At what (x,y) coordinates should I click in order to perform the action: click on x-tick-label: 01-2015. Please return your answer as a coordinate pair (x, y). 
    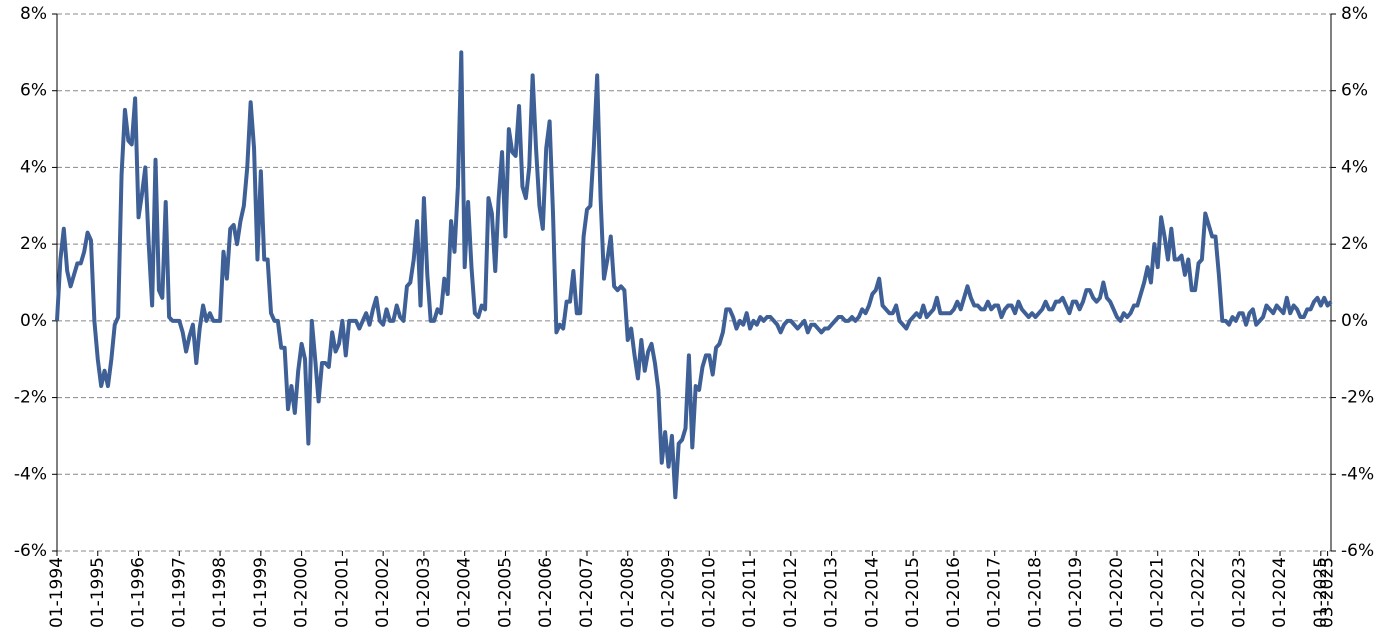
    Looking at the image, I should click on (913, 592).